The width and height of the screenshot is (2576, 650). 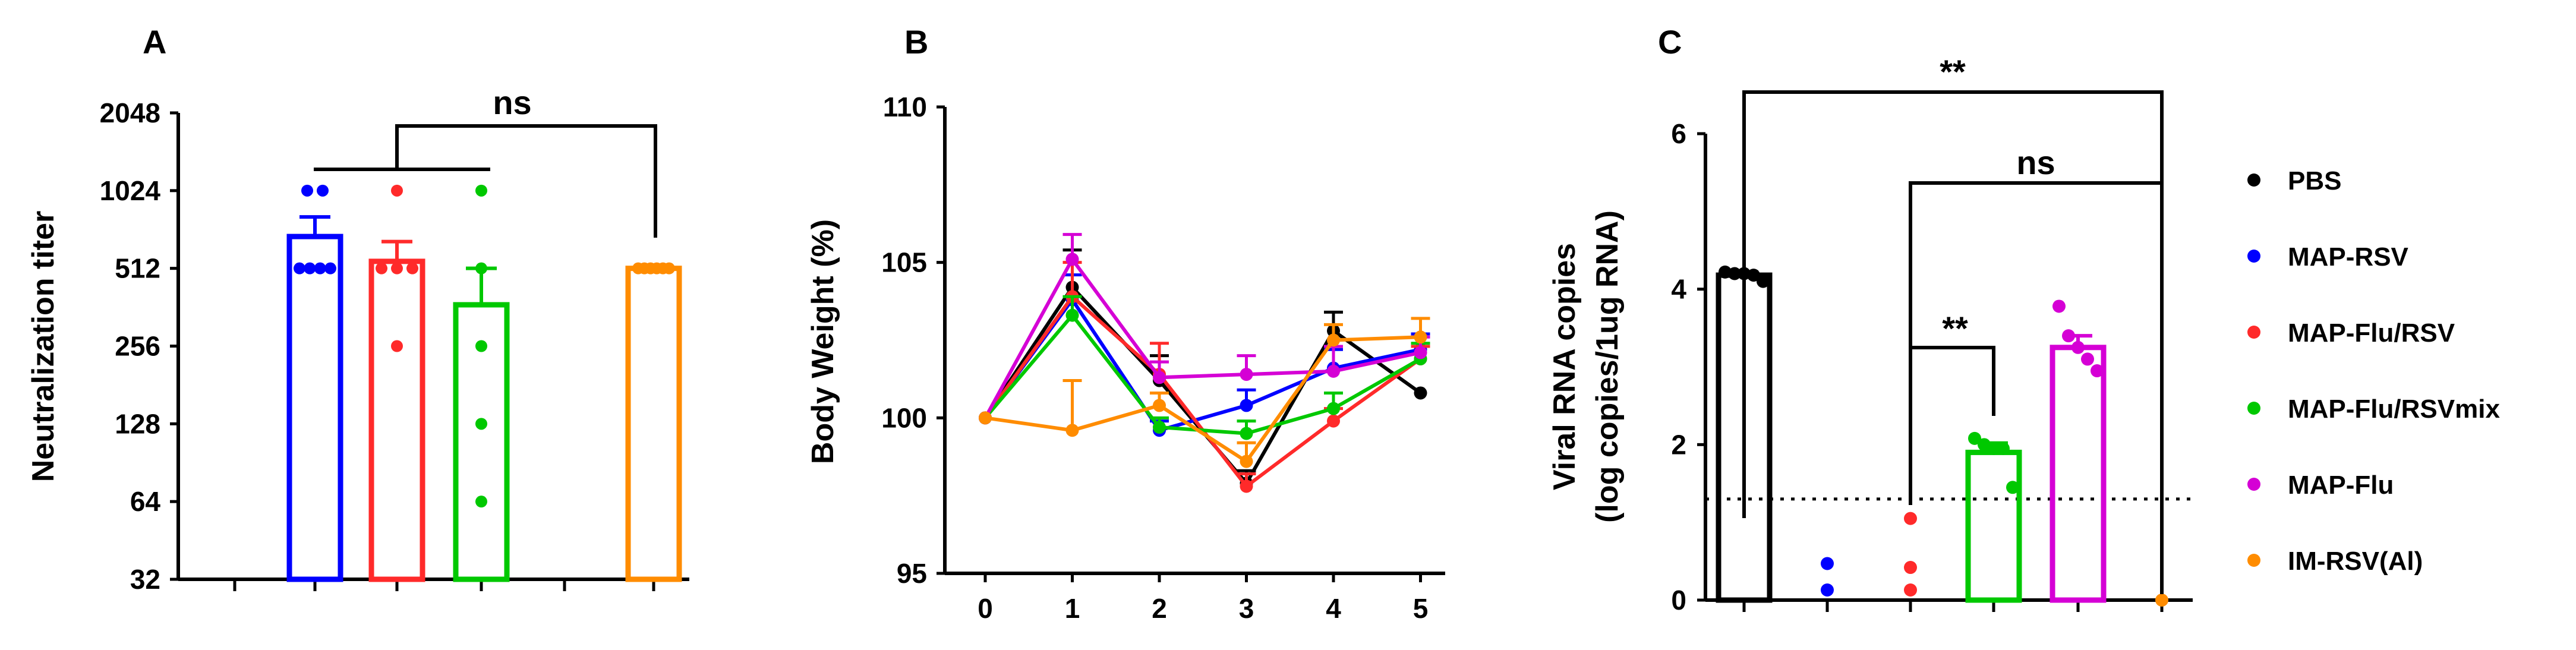 What do you see at coordinates (823, 341) in the screenshot?
I see `panel-b-y-axis-title: Body Weight (%)` at bounding box center [823, 341].